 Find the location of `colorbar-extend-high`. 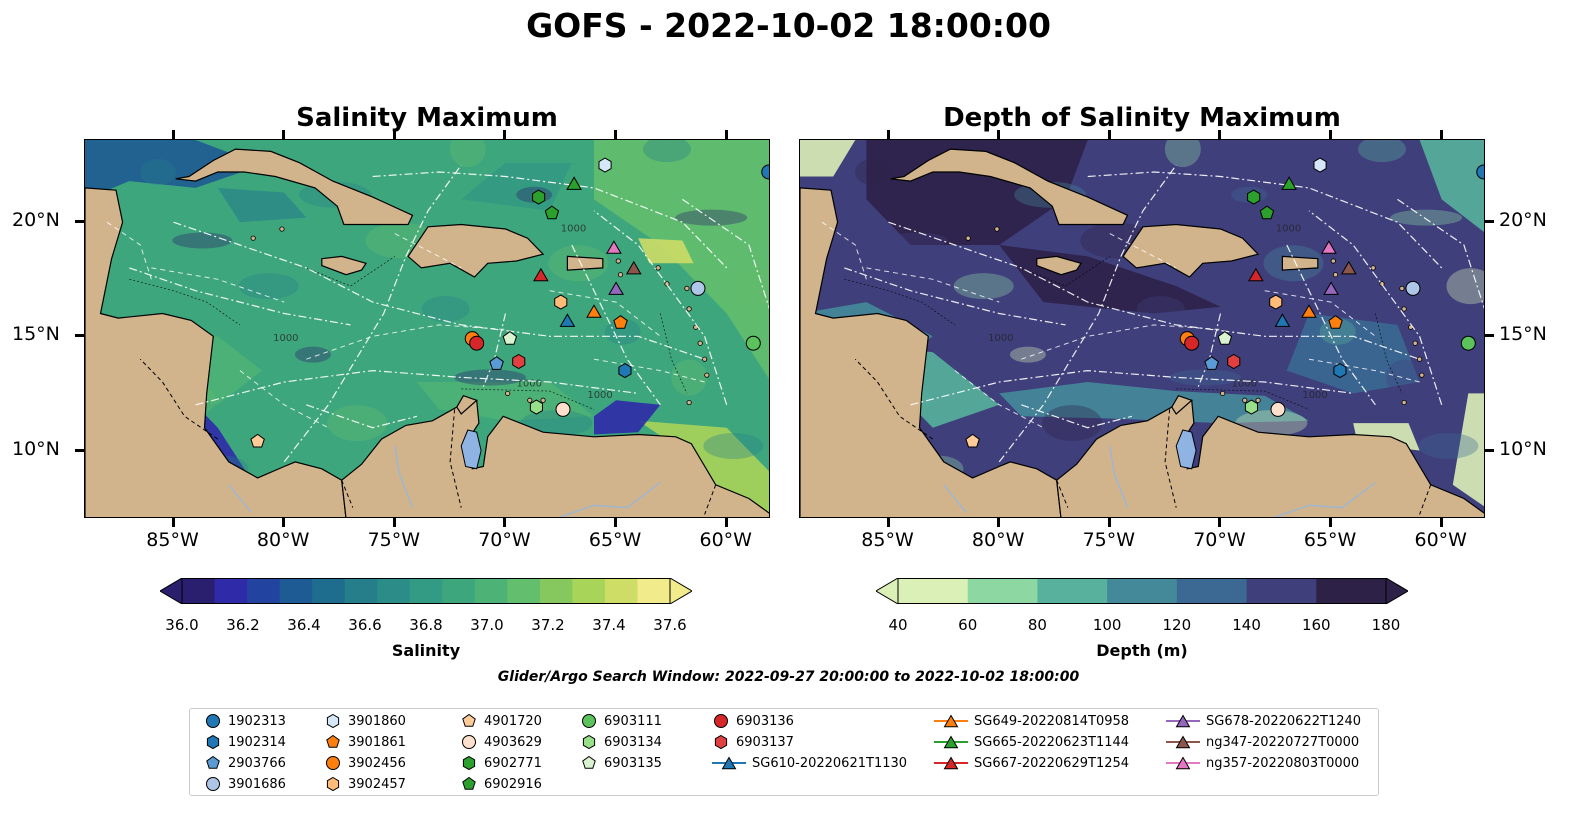

colorbar-extend-high is located at coordinates (1396, 591).